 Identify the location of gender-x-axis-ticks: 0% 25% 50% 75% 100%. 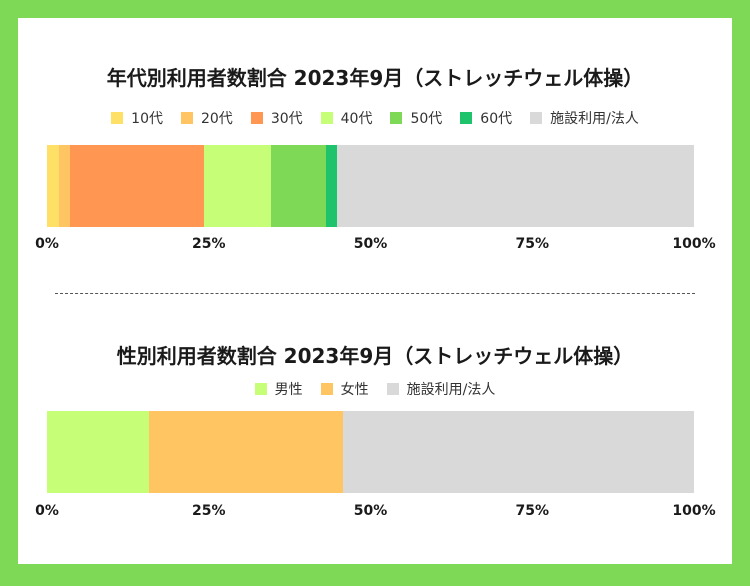
(375, 513).